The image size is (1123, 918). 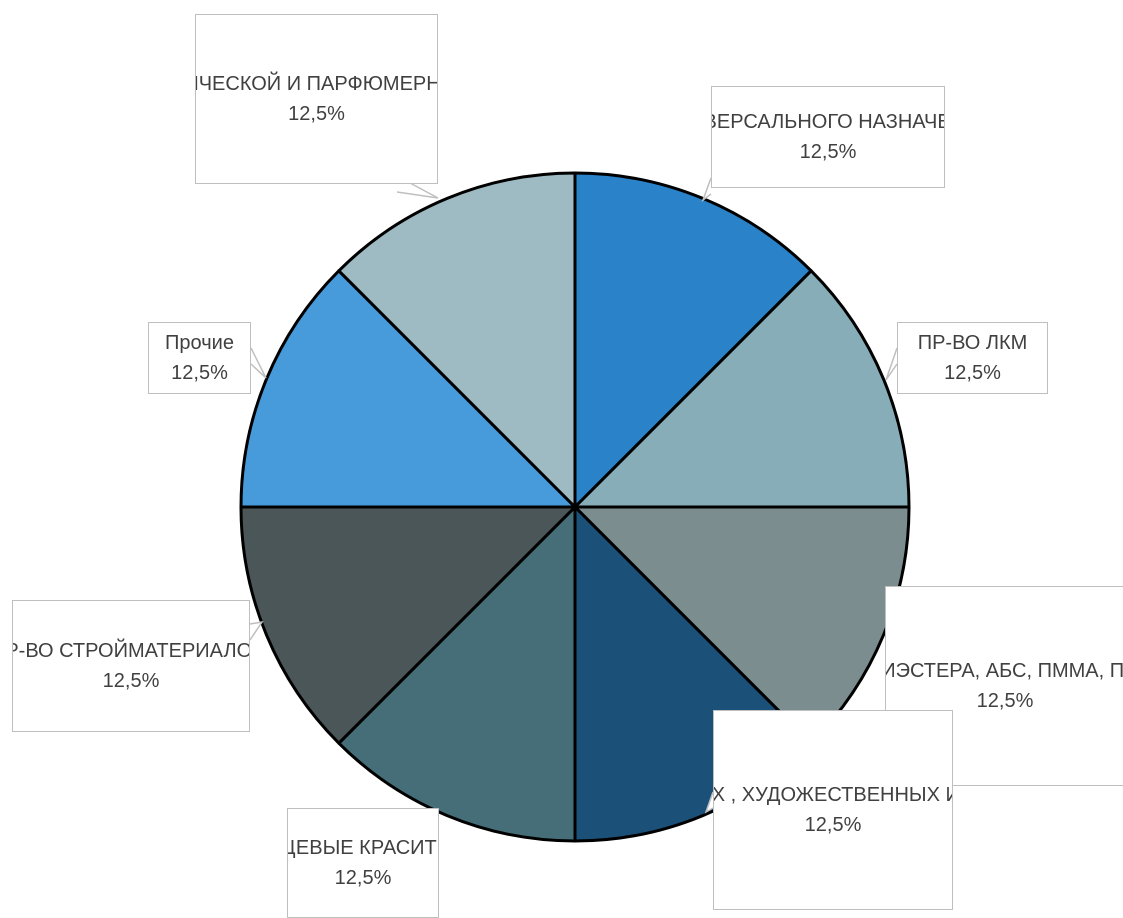 I want to click on data-label-category: ПИЩЕВЫЕ КРАСИТЕЛИ, so click(x=363, y=848).